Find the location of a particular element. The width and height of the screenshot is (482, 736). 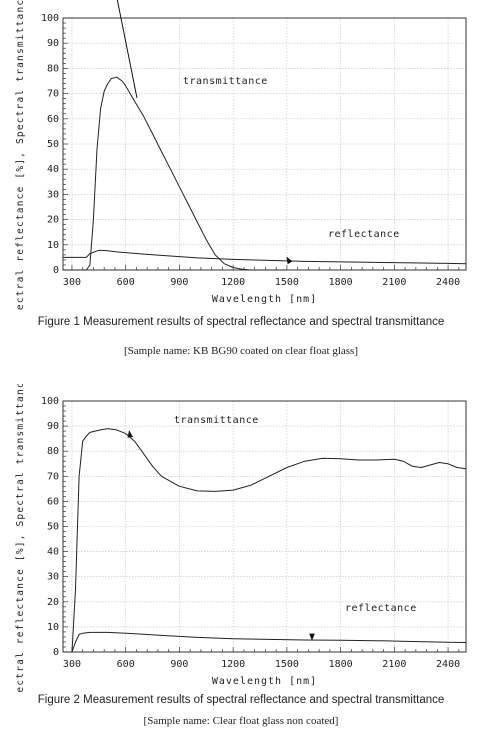

fig1-y-tick-label: 40 is located at coordinates (53, 169).